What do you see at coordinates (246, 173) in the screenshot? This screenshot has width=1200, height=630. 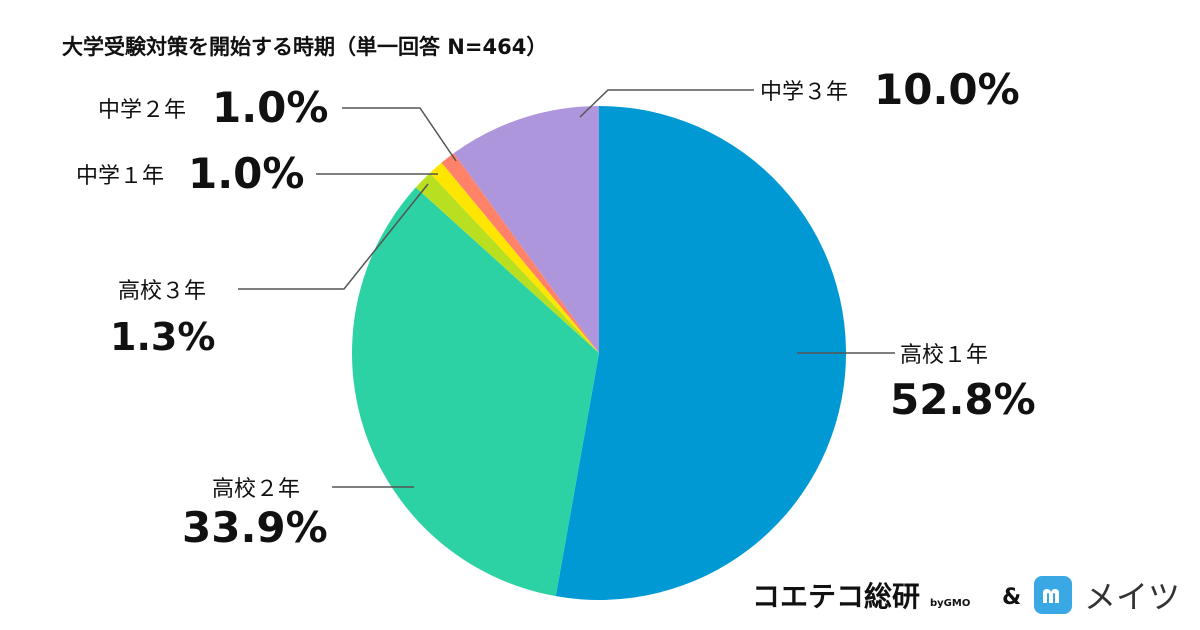 I see `label-junior1-value: 1.0%` at bounding box center [246, 173].